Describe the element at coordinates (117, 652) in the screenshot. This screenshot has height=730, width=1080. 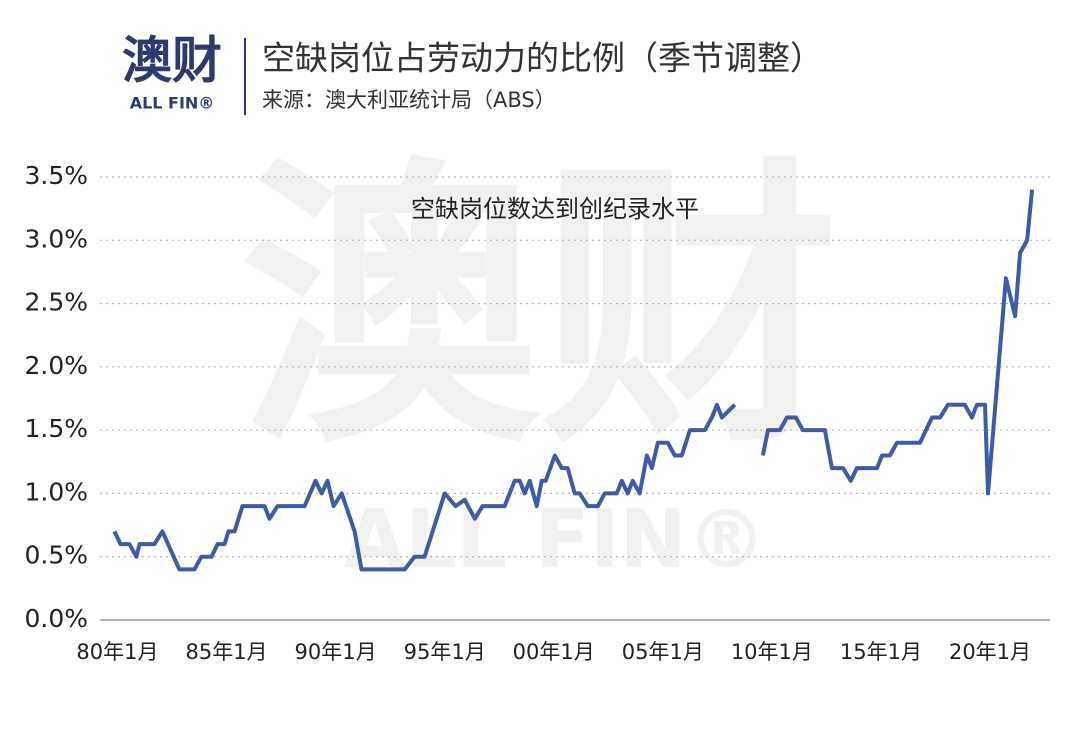
I see `x-tick-label: 80年1月` at that location.